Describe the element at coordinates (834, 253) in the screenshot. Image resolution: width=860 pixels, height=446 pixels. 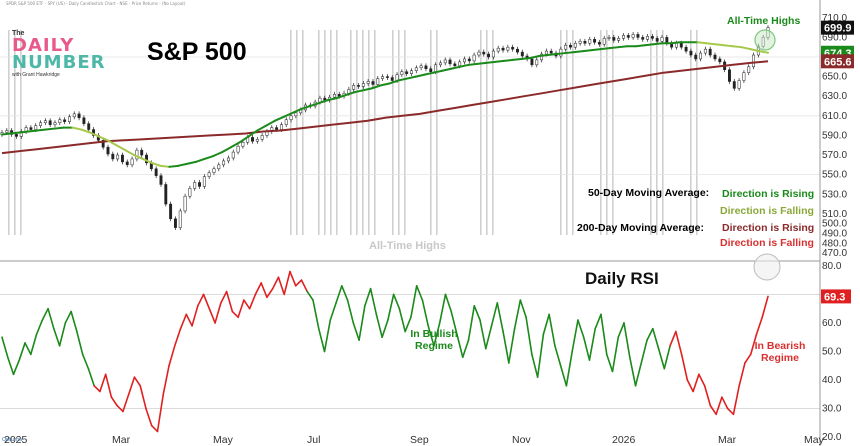
I see `price-tick-label: 470.0` at that location.